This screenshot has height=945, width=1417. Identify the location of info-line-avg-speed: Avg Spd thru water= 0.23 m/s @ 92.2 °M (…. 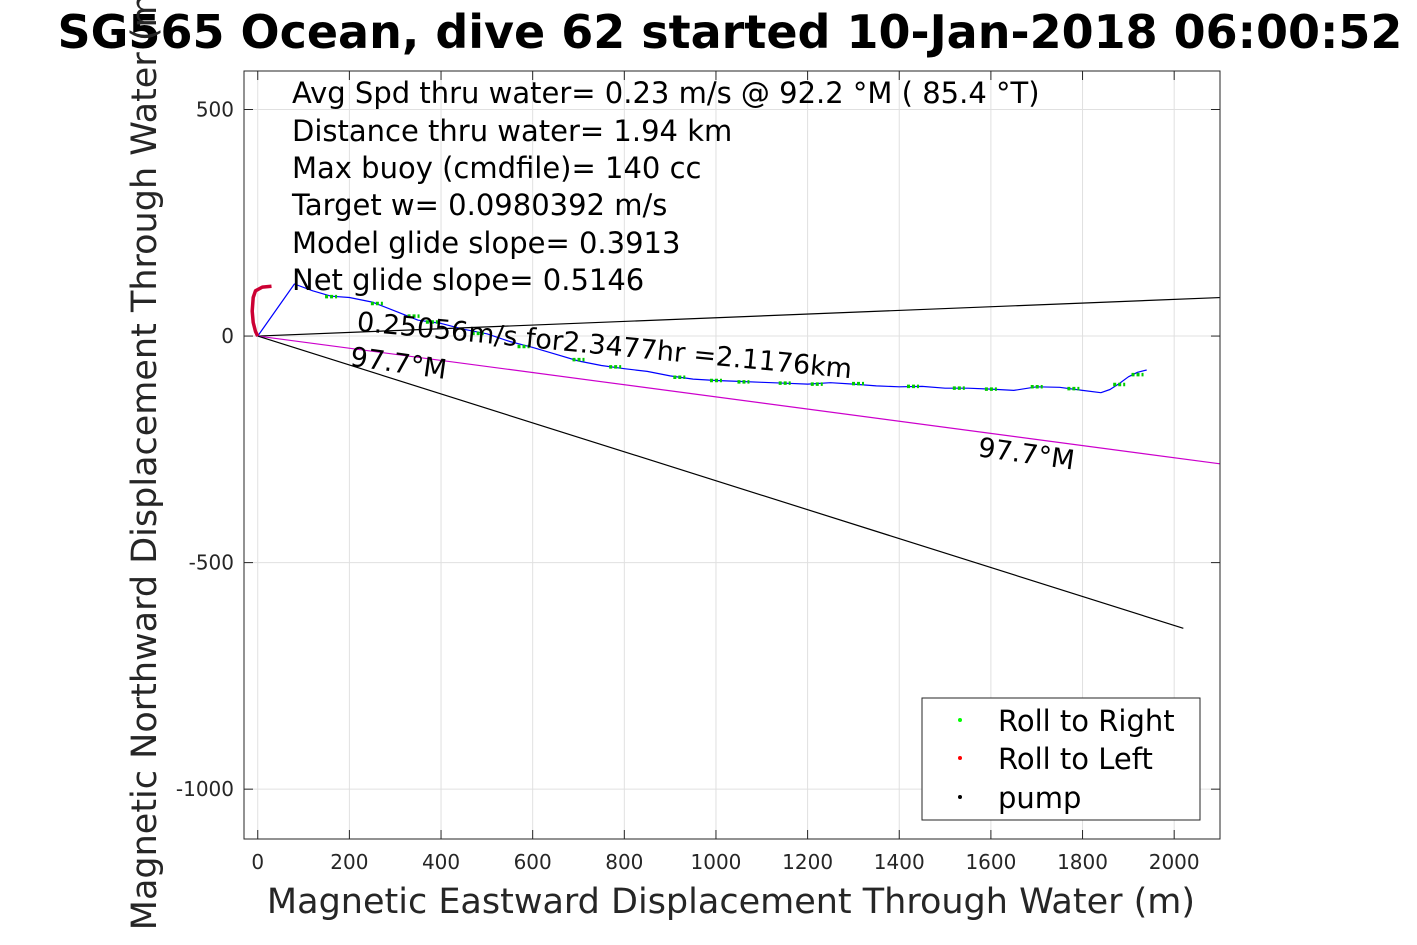
(666, 93).